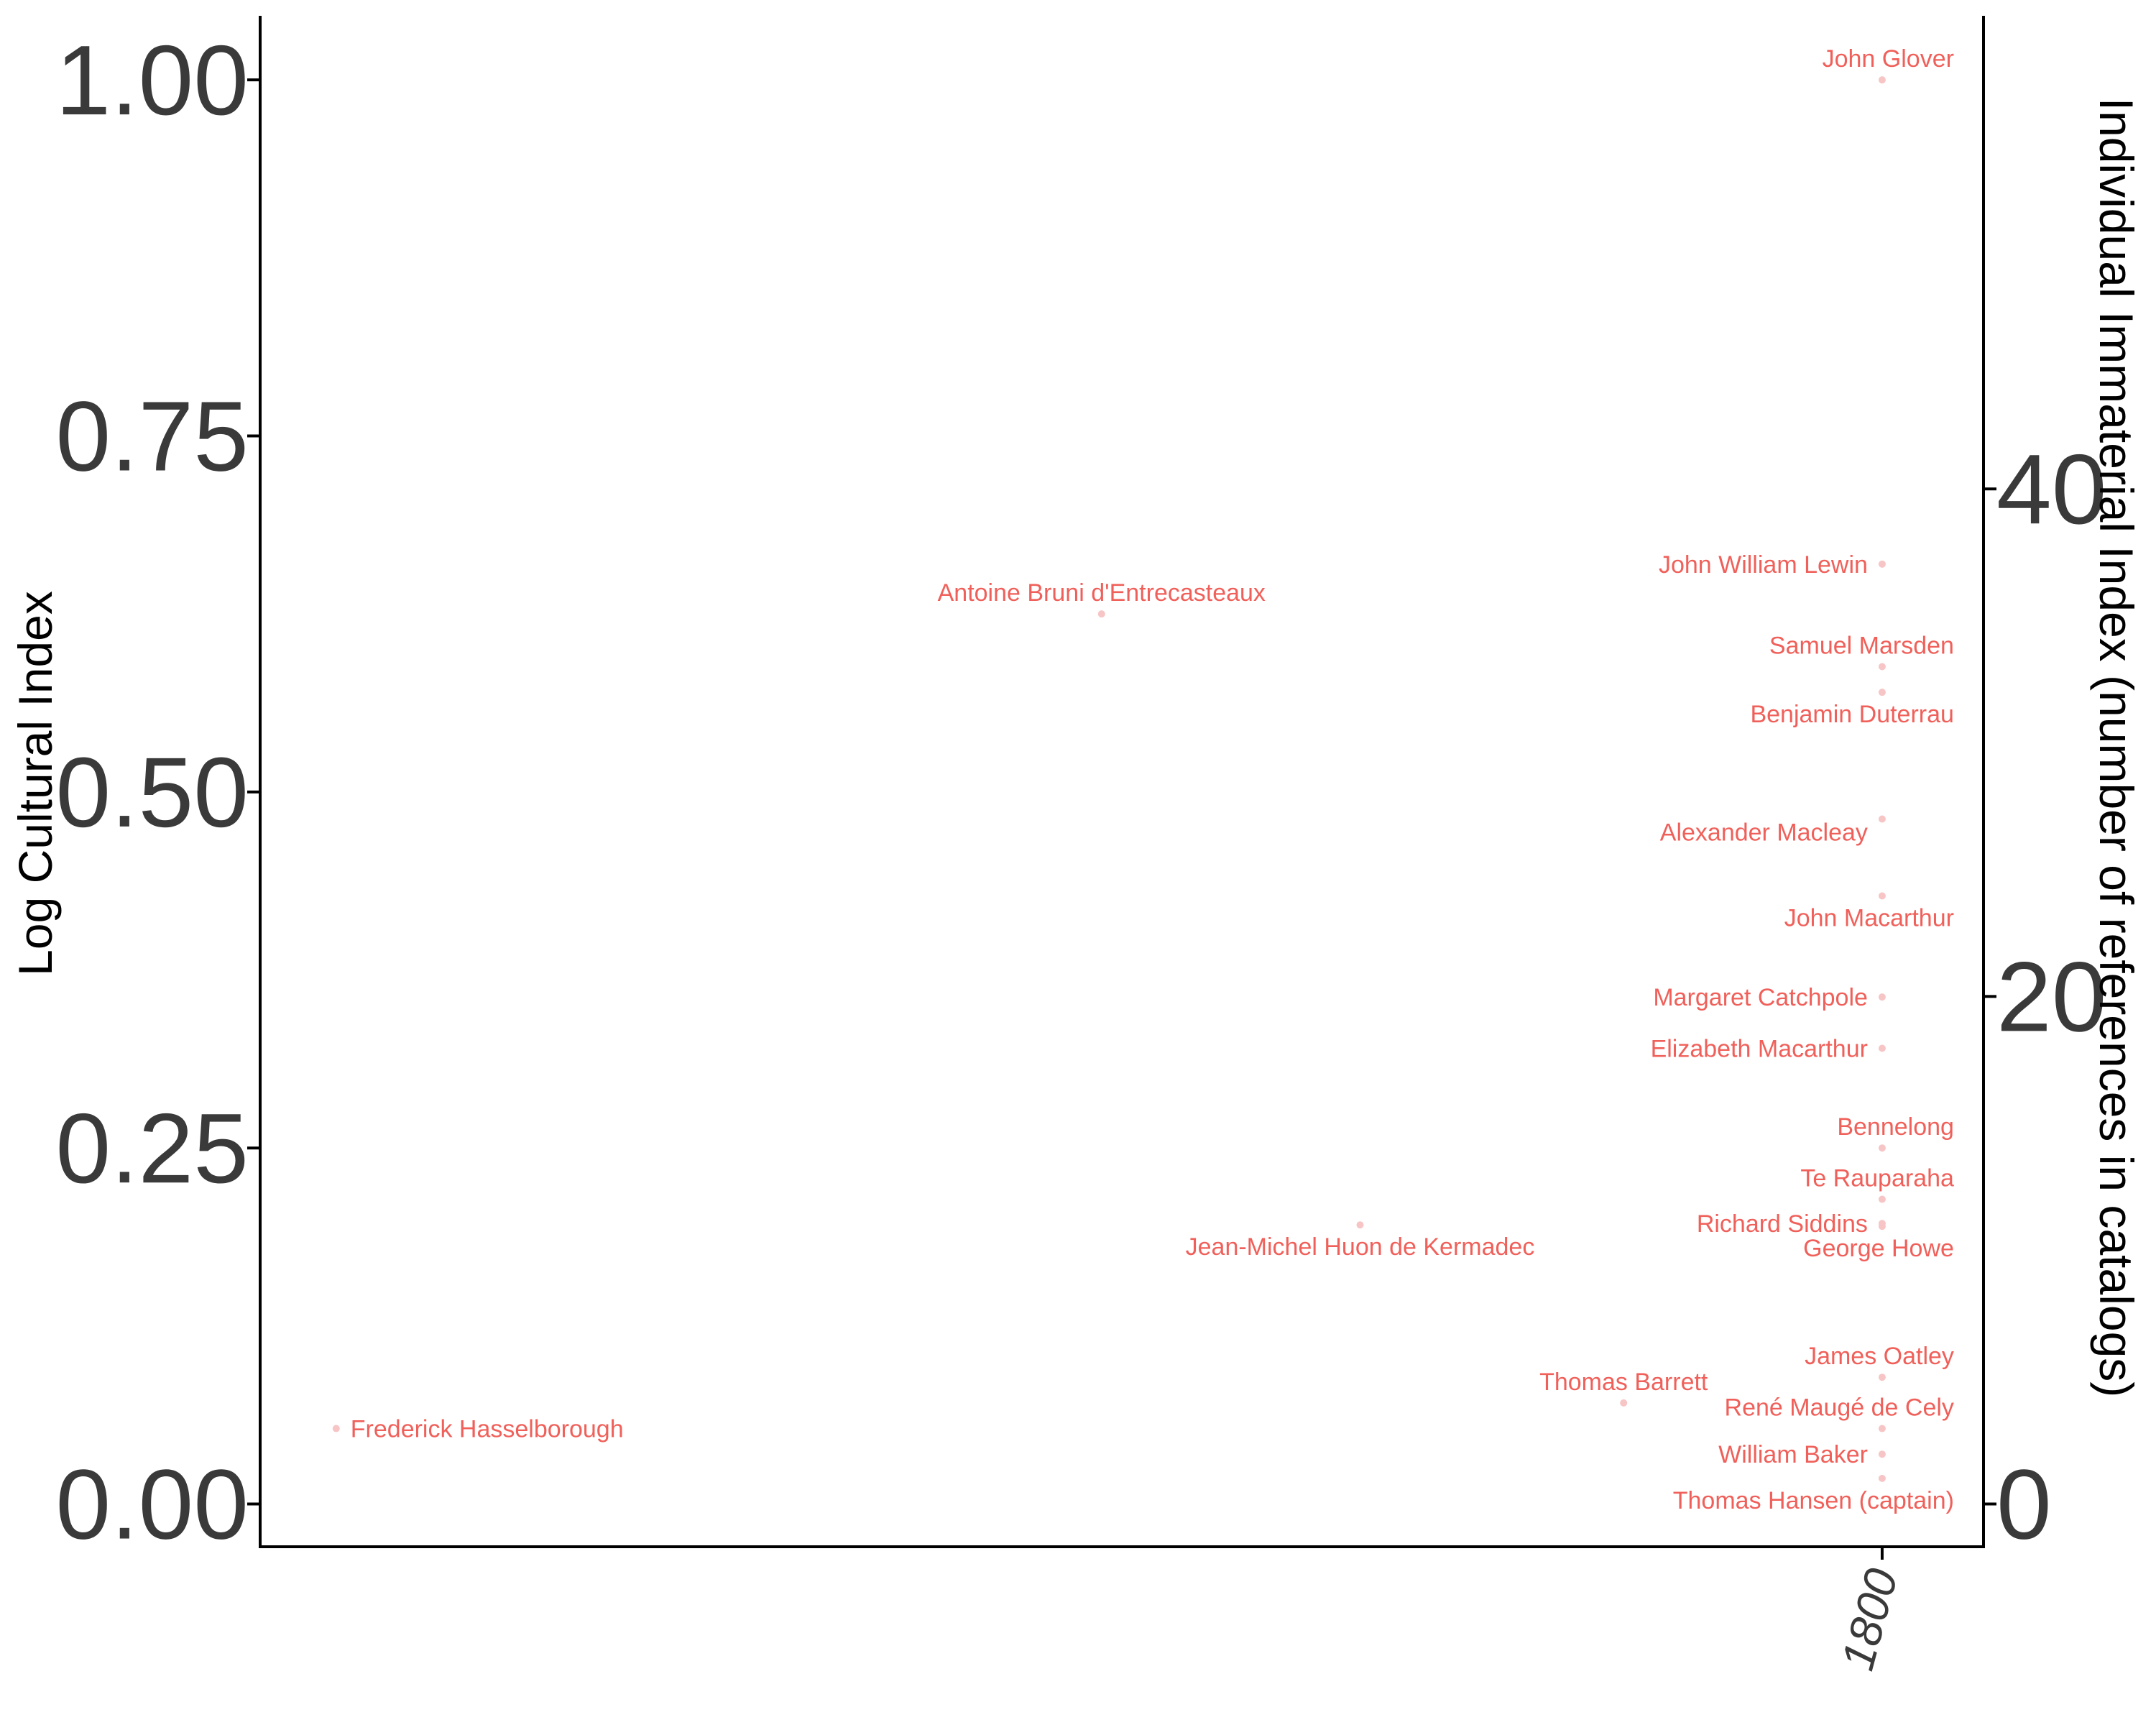 This screenshot has height=1725, width=2156. What do you see at coordinates (1760, 997) in the screenshot?
I see `data-label: Margaret Catchpole` at bounding box center [1760, 997].